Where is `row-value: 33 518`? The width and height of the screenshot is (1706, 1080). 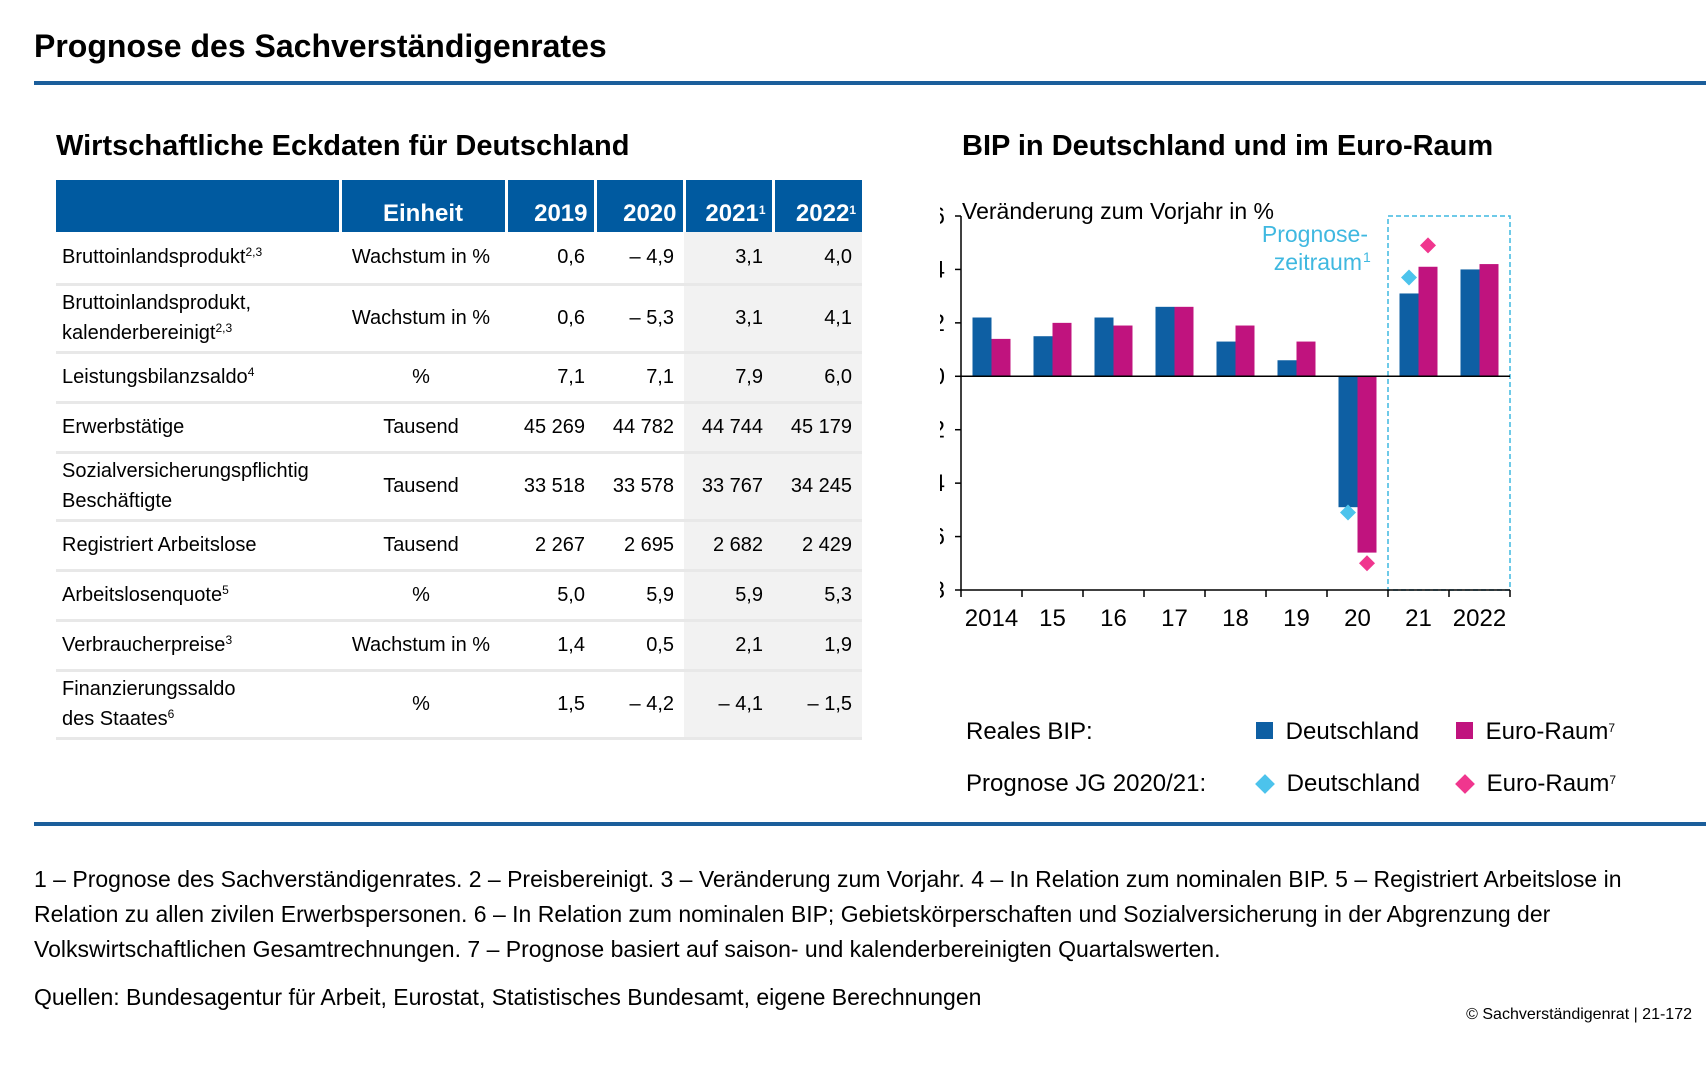
row-value: 33 518 is located at coordinates (550, 487).